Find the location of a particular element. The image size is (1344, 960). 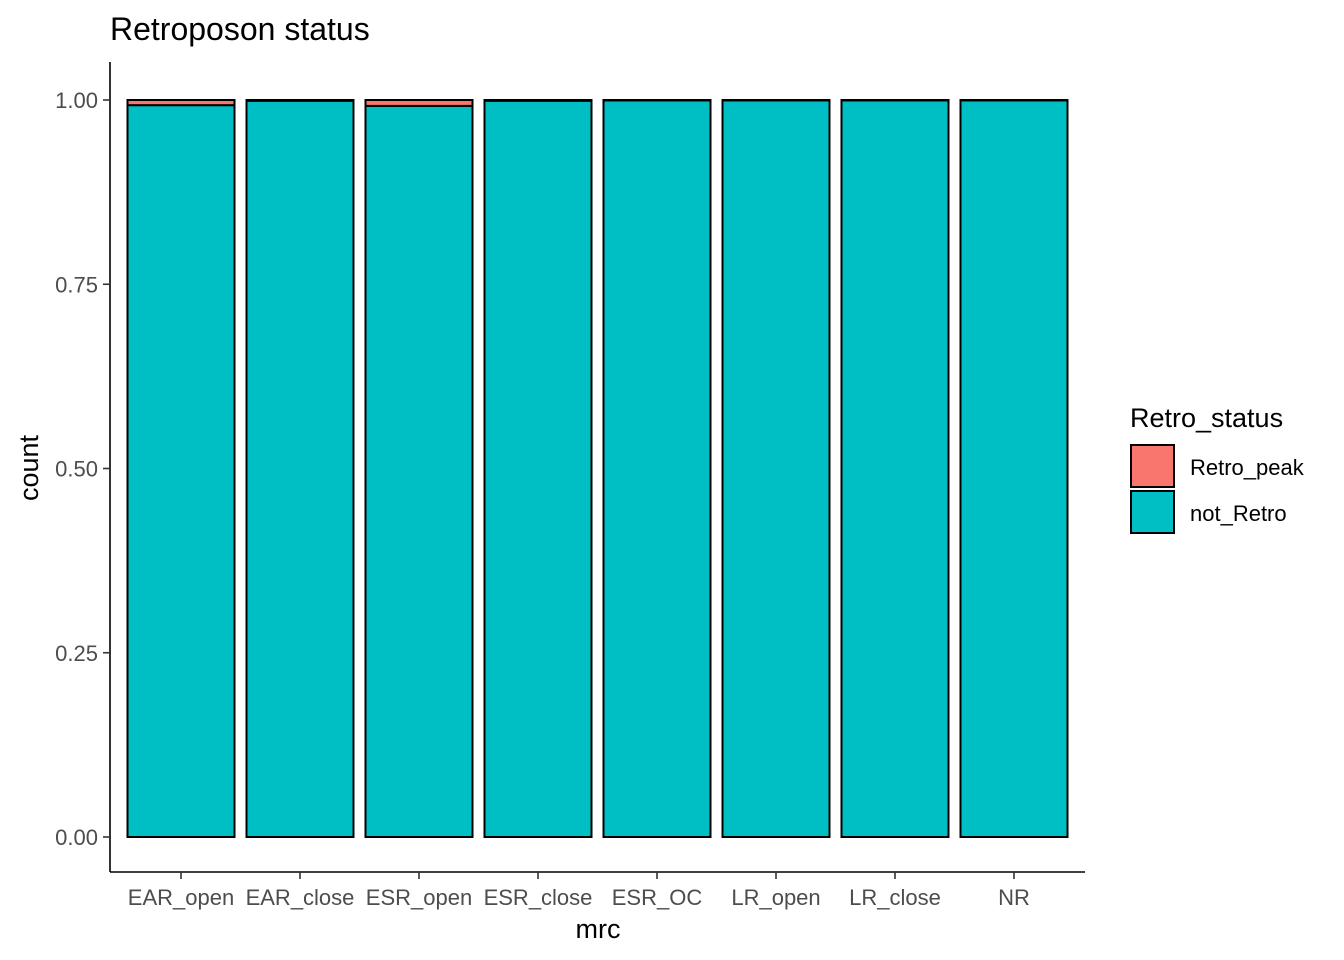

bar-Retro_peak-EAR_close is located at coordinates (300, 100).